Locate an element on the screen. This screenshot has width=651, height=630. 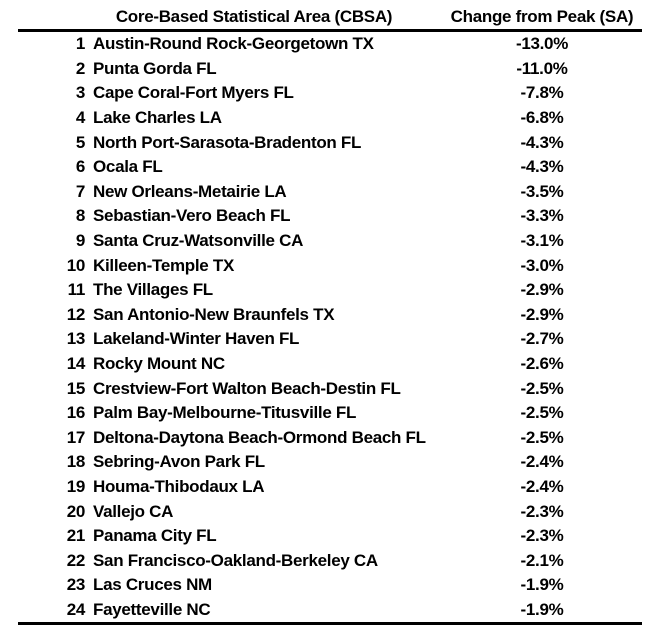
cbsa-name-cell: The Villages FL is located at coordinates (153, 290).